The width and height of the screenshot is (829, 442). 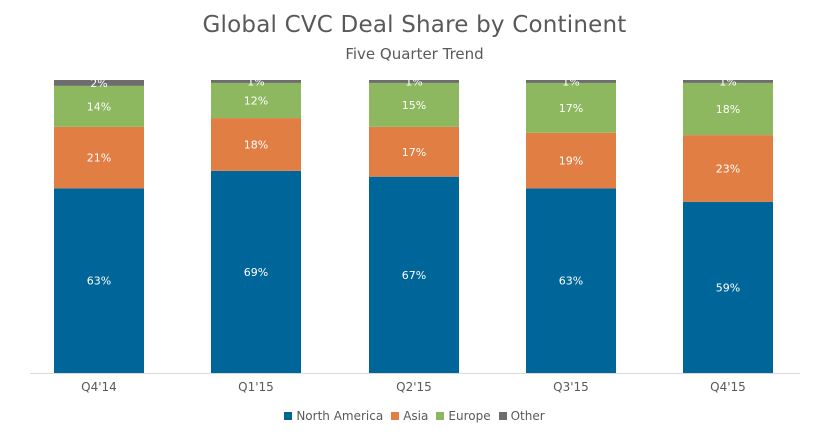 I want to click on chart-legend: North America Asia Europe Other, so click(x=414, y=416).